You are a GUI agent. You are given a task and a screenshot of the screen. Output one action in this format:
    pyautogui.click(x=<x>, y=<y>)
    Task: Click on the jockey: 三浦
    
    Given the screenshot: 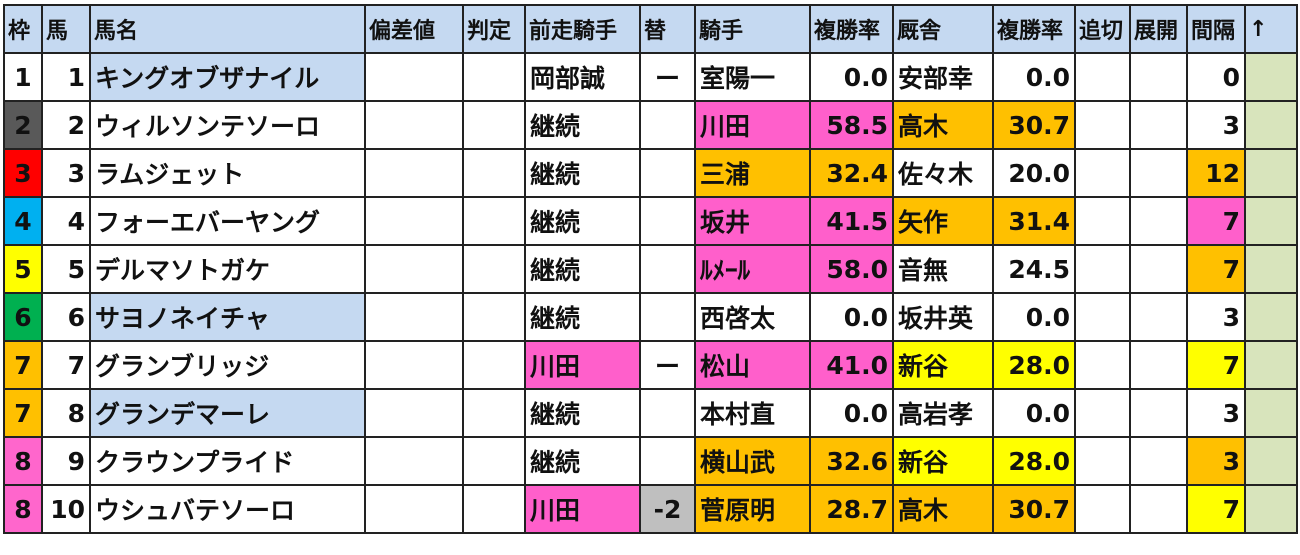 What is the action you would take?
    pyautogui.click(x=752, y=173)
    